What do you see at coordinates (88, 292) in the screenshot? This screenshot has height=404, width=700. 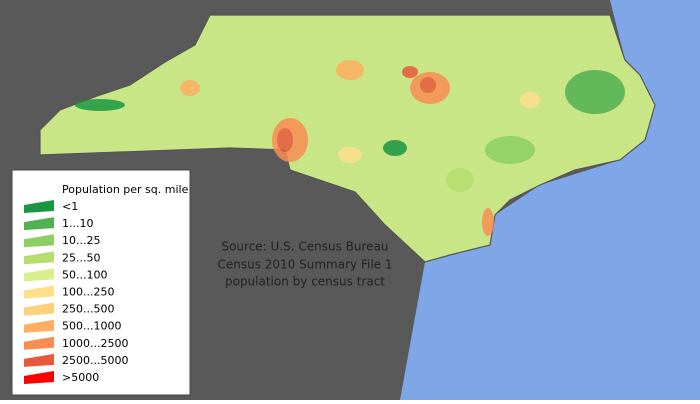 I see `legend-label: 100...250` at bounding box center [88, 292].